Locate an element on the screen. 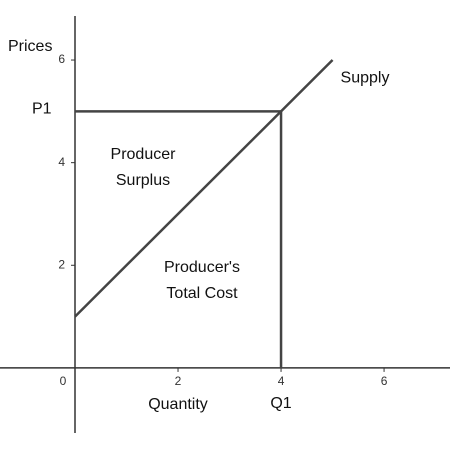 This screenshot has width=450, height=450. y-tick-label: 4 is located at coordinates (61, 162).